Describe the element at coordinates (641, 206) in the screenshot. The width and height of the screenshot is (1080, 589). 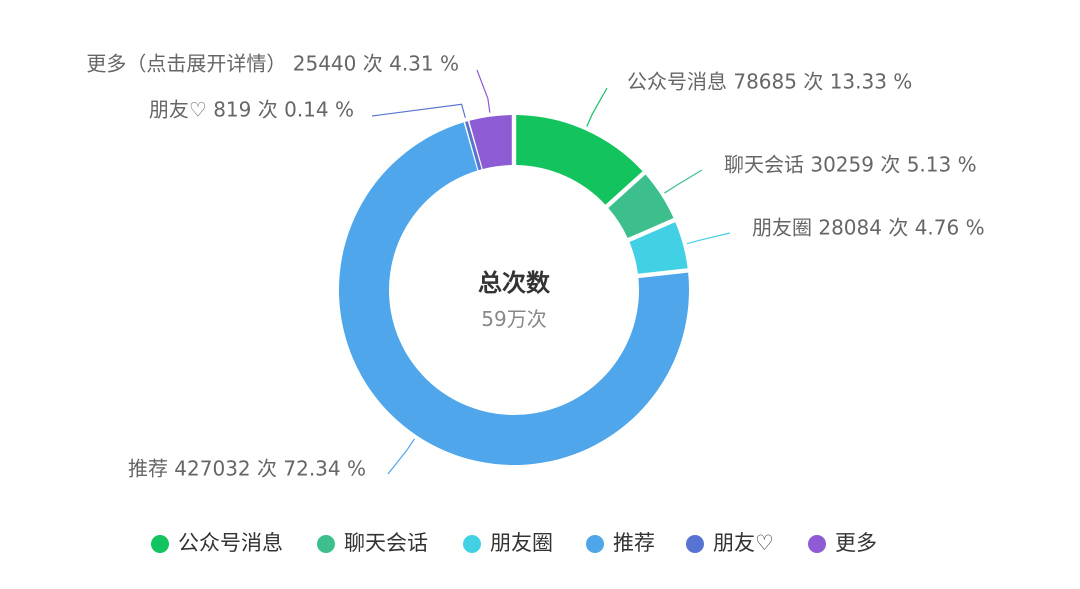
I see `slice-2-arc` at that location.